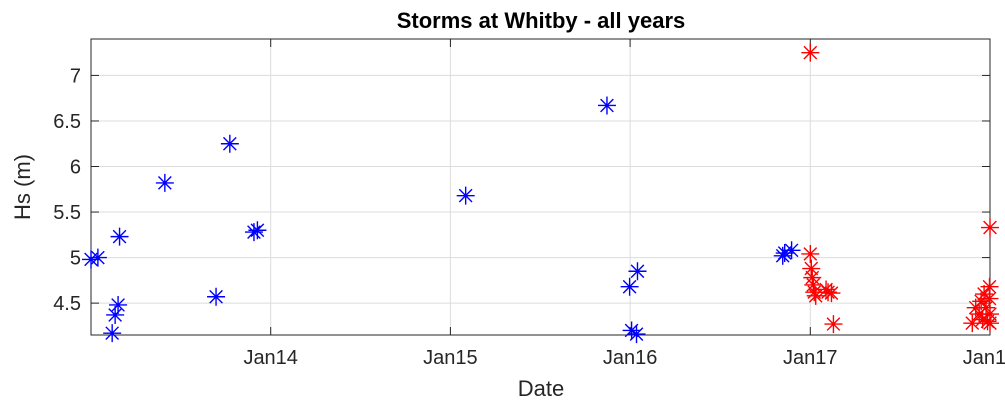  Describe the element at coordinates (67, 213) in the screenshot. I see `y-tick-label: 5.5` at that location.